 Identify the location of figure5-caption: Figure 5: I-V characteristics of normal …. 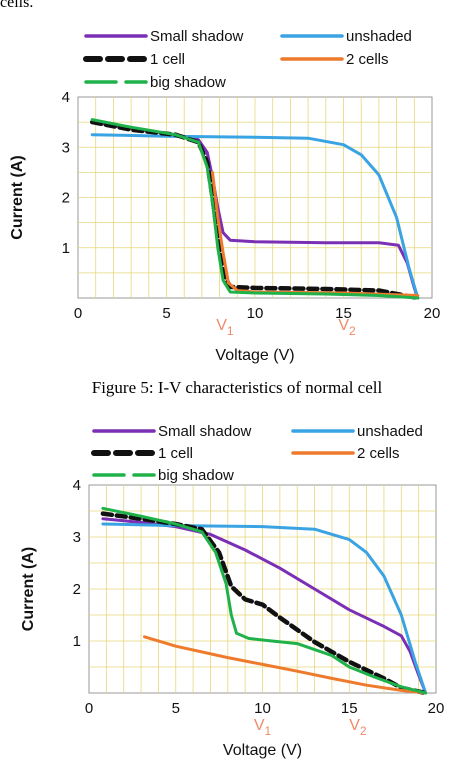
(237, 387).